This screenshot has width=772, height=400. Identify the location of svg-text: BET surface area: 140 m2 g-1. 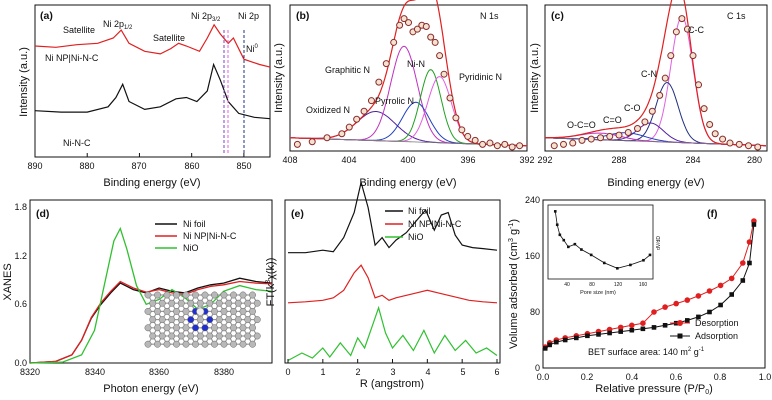
(646, 352).